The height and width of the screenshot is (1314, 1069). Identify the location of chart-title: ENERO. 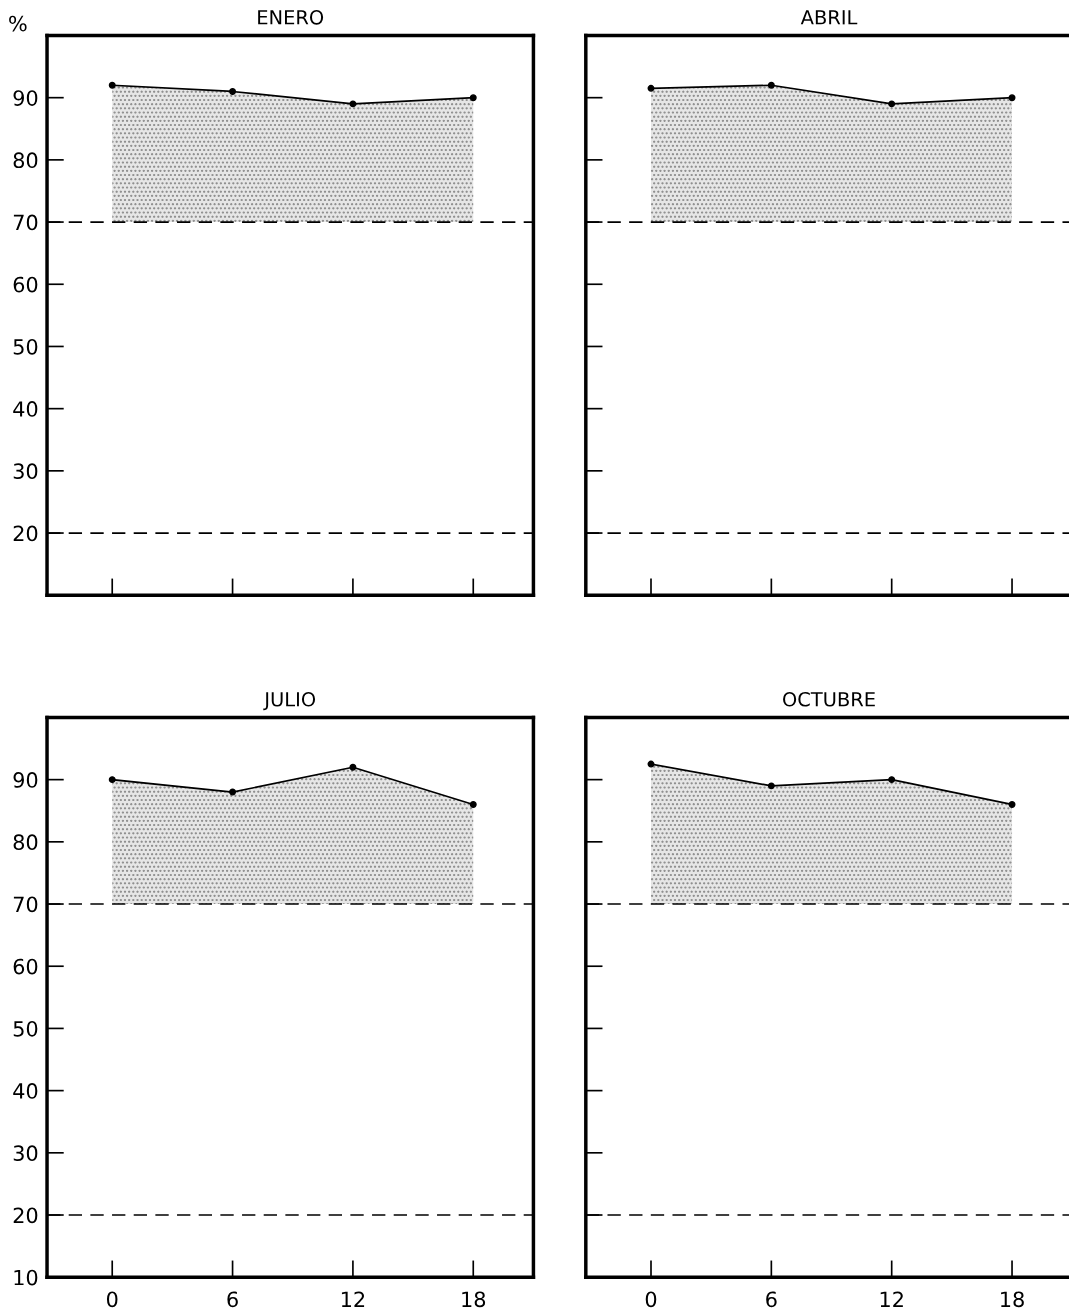
(291, 17).